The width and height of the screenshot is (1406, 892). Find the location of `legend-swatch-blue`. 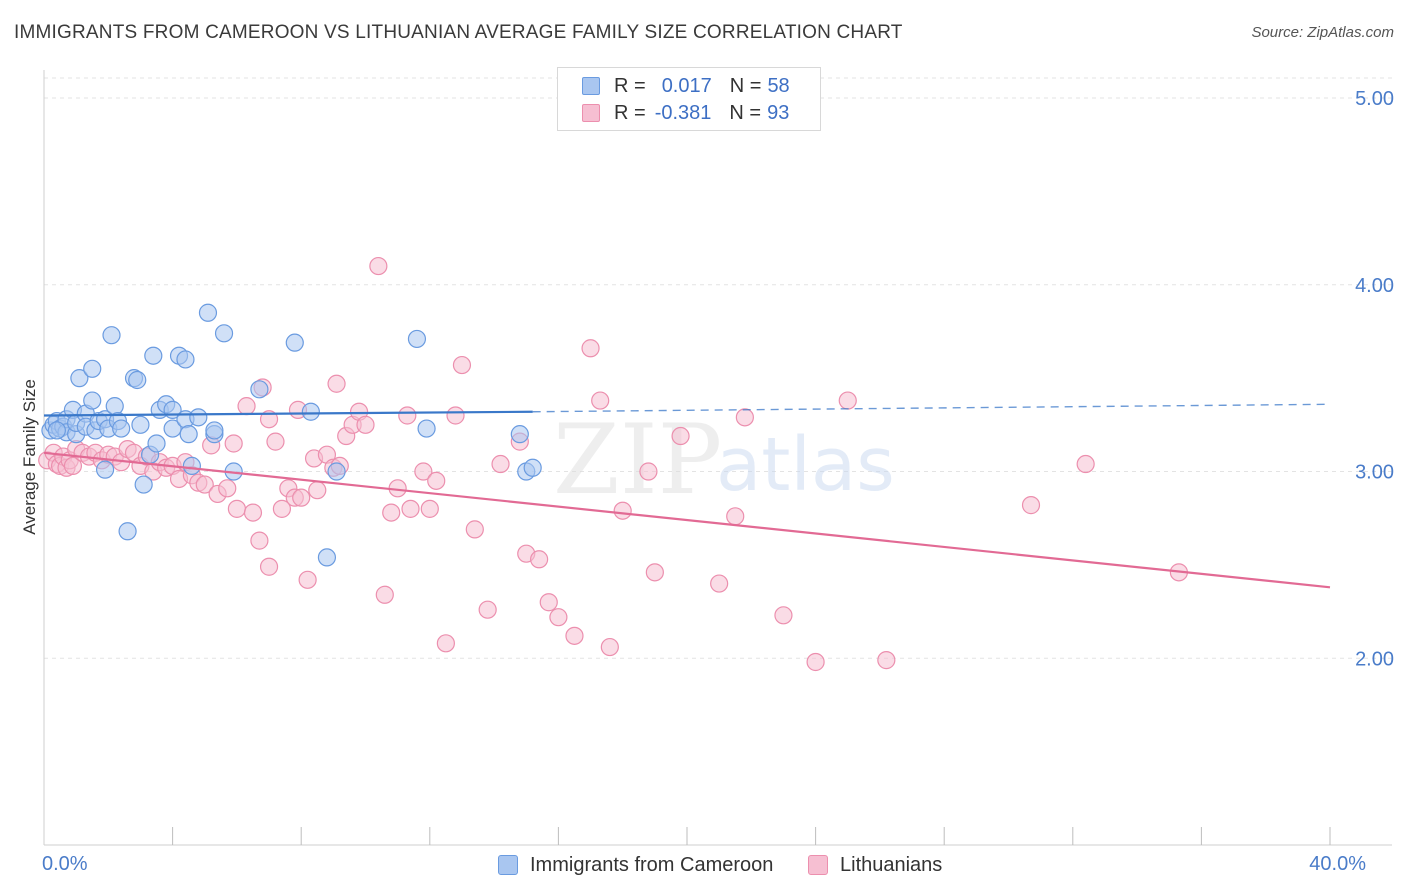

legend-swatch-blue is located at coordinates (591, 86).